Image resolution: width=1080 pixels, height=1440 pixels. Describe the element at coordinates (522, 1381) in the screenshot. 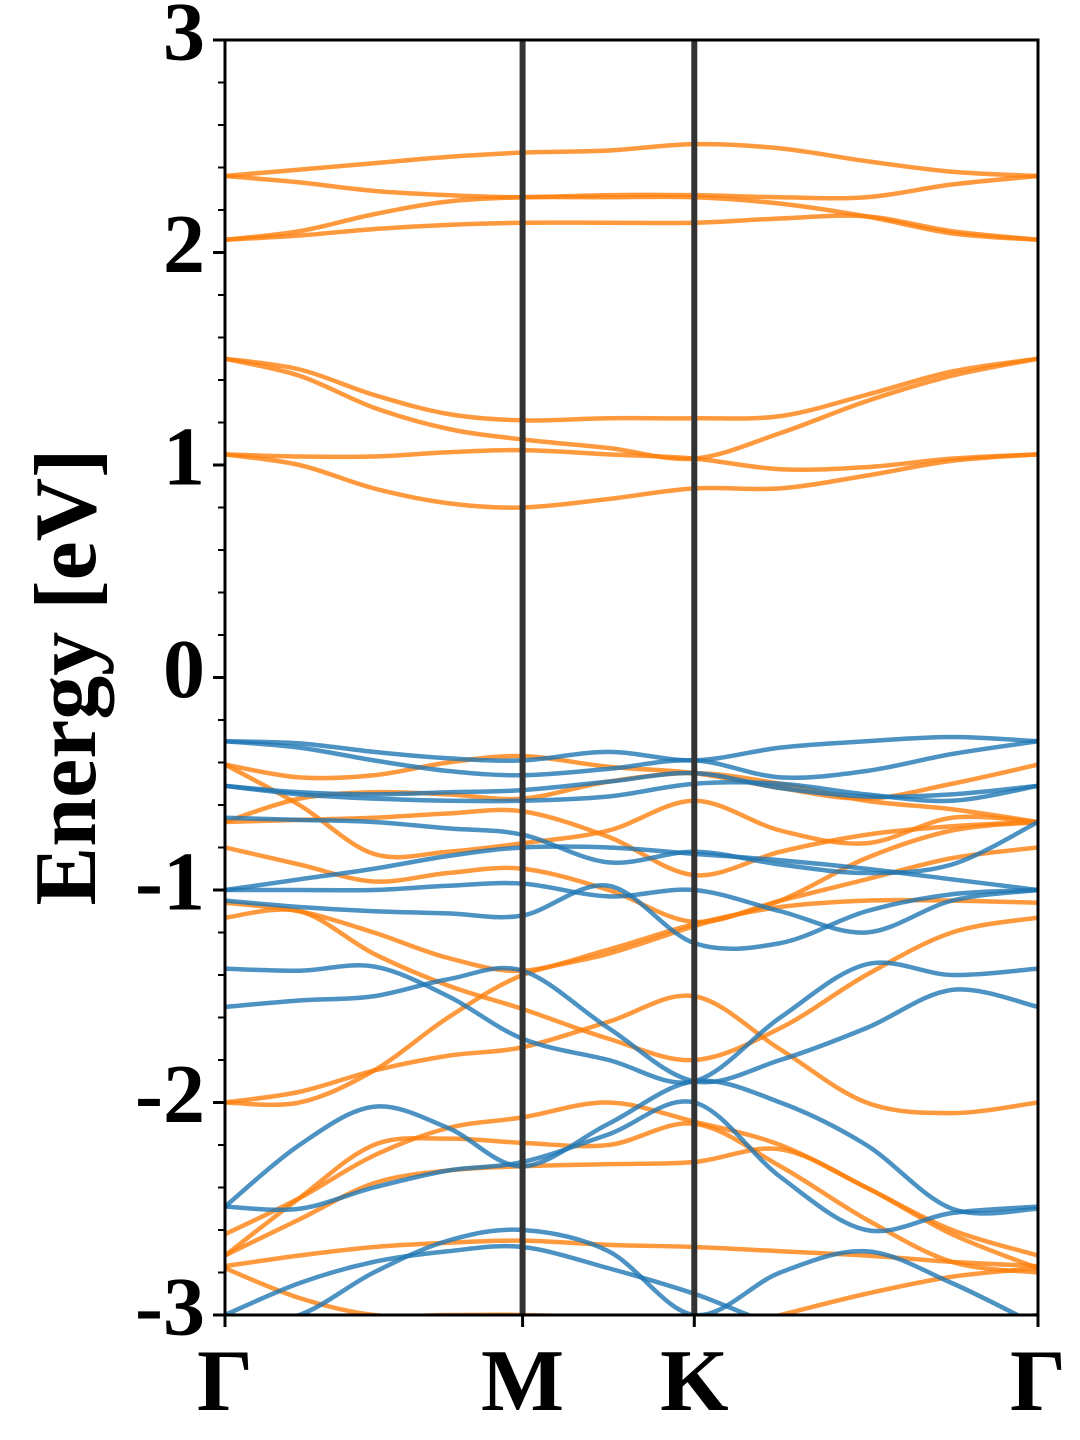

I see `x-tick-label: M` at that location.